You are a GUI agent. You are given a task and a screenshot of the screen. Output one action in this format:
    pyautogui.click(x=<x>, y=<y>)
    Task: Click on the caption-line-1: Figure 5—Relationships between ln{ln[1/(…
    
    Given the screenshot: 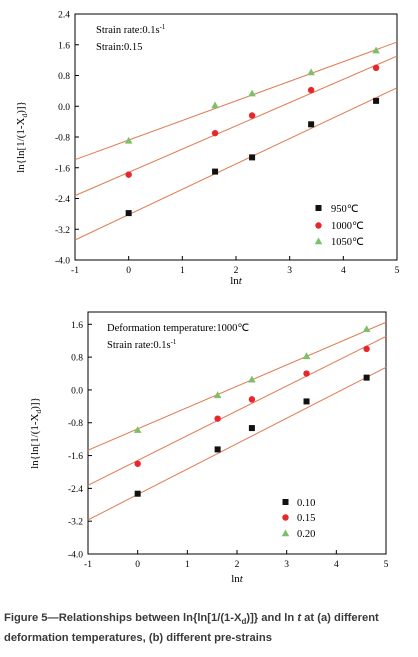 What is the action you would take?
    pyautogui.click(x=191, y=619)
    